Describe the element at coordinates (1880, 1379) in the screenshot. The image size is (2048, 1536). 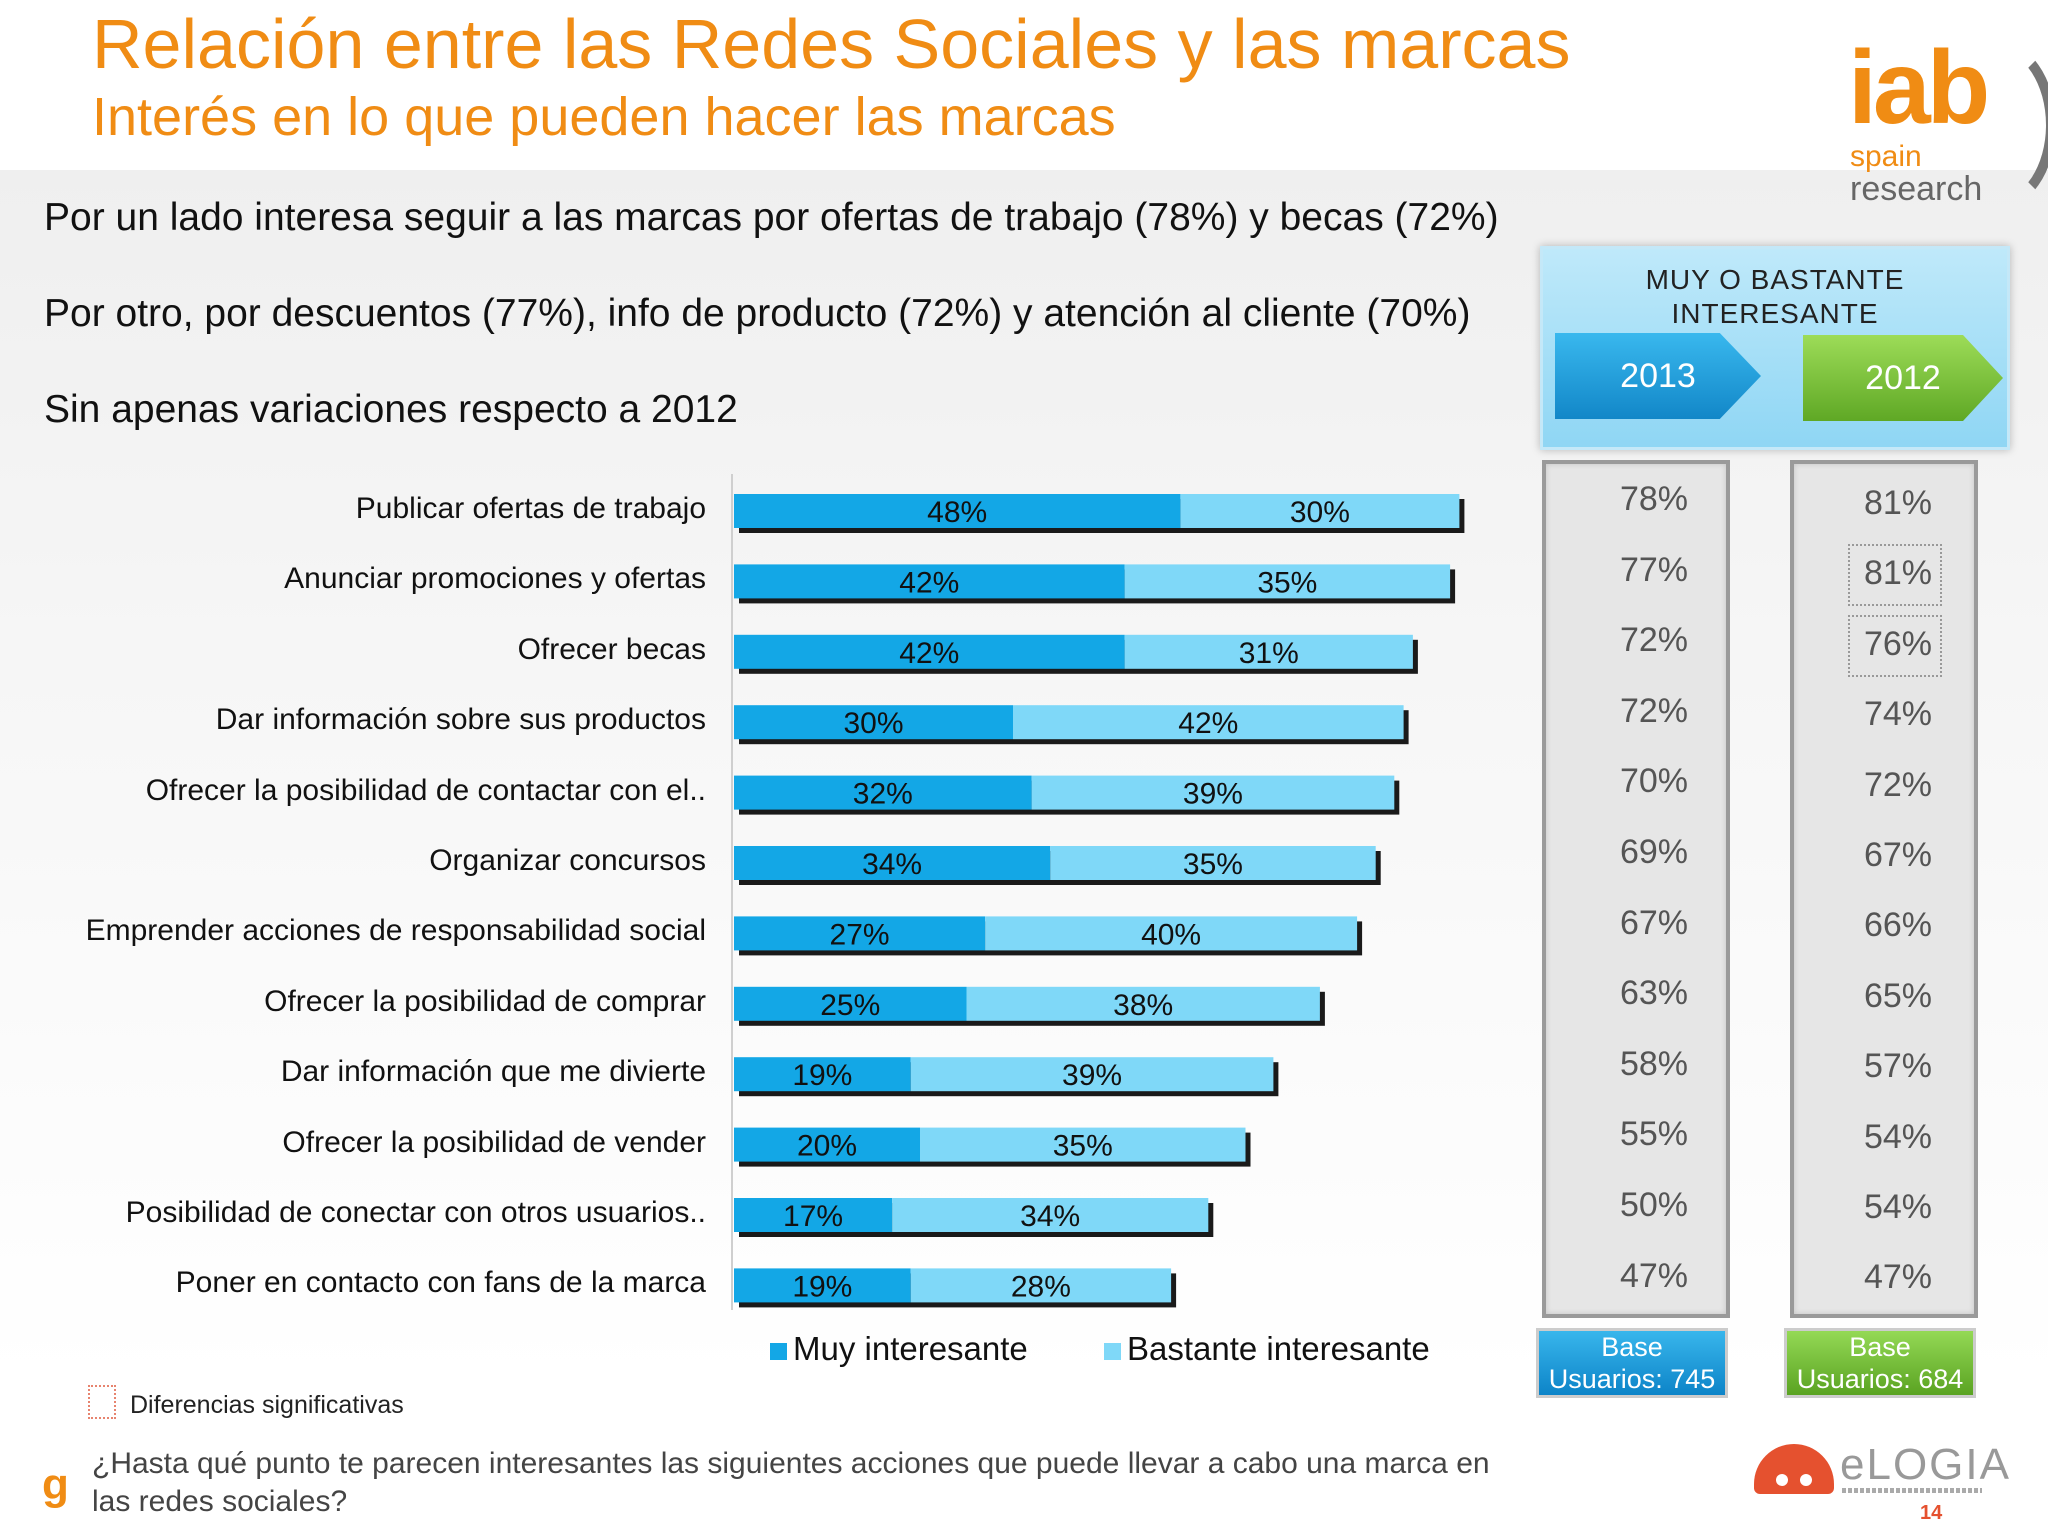
I see `base-2012-line2: Usuarios: 684` at that location.